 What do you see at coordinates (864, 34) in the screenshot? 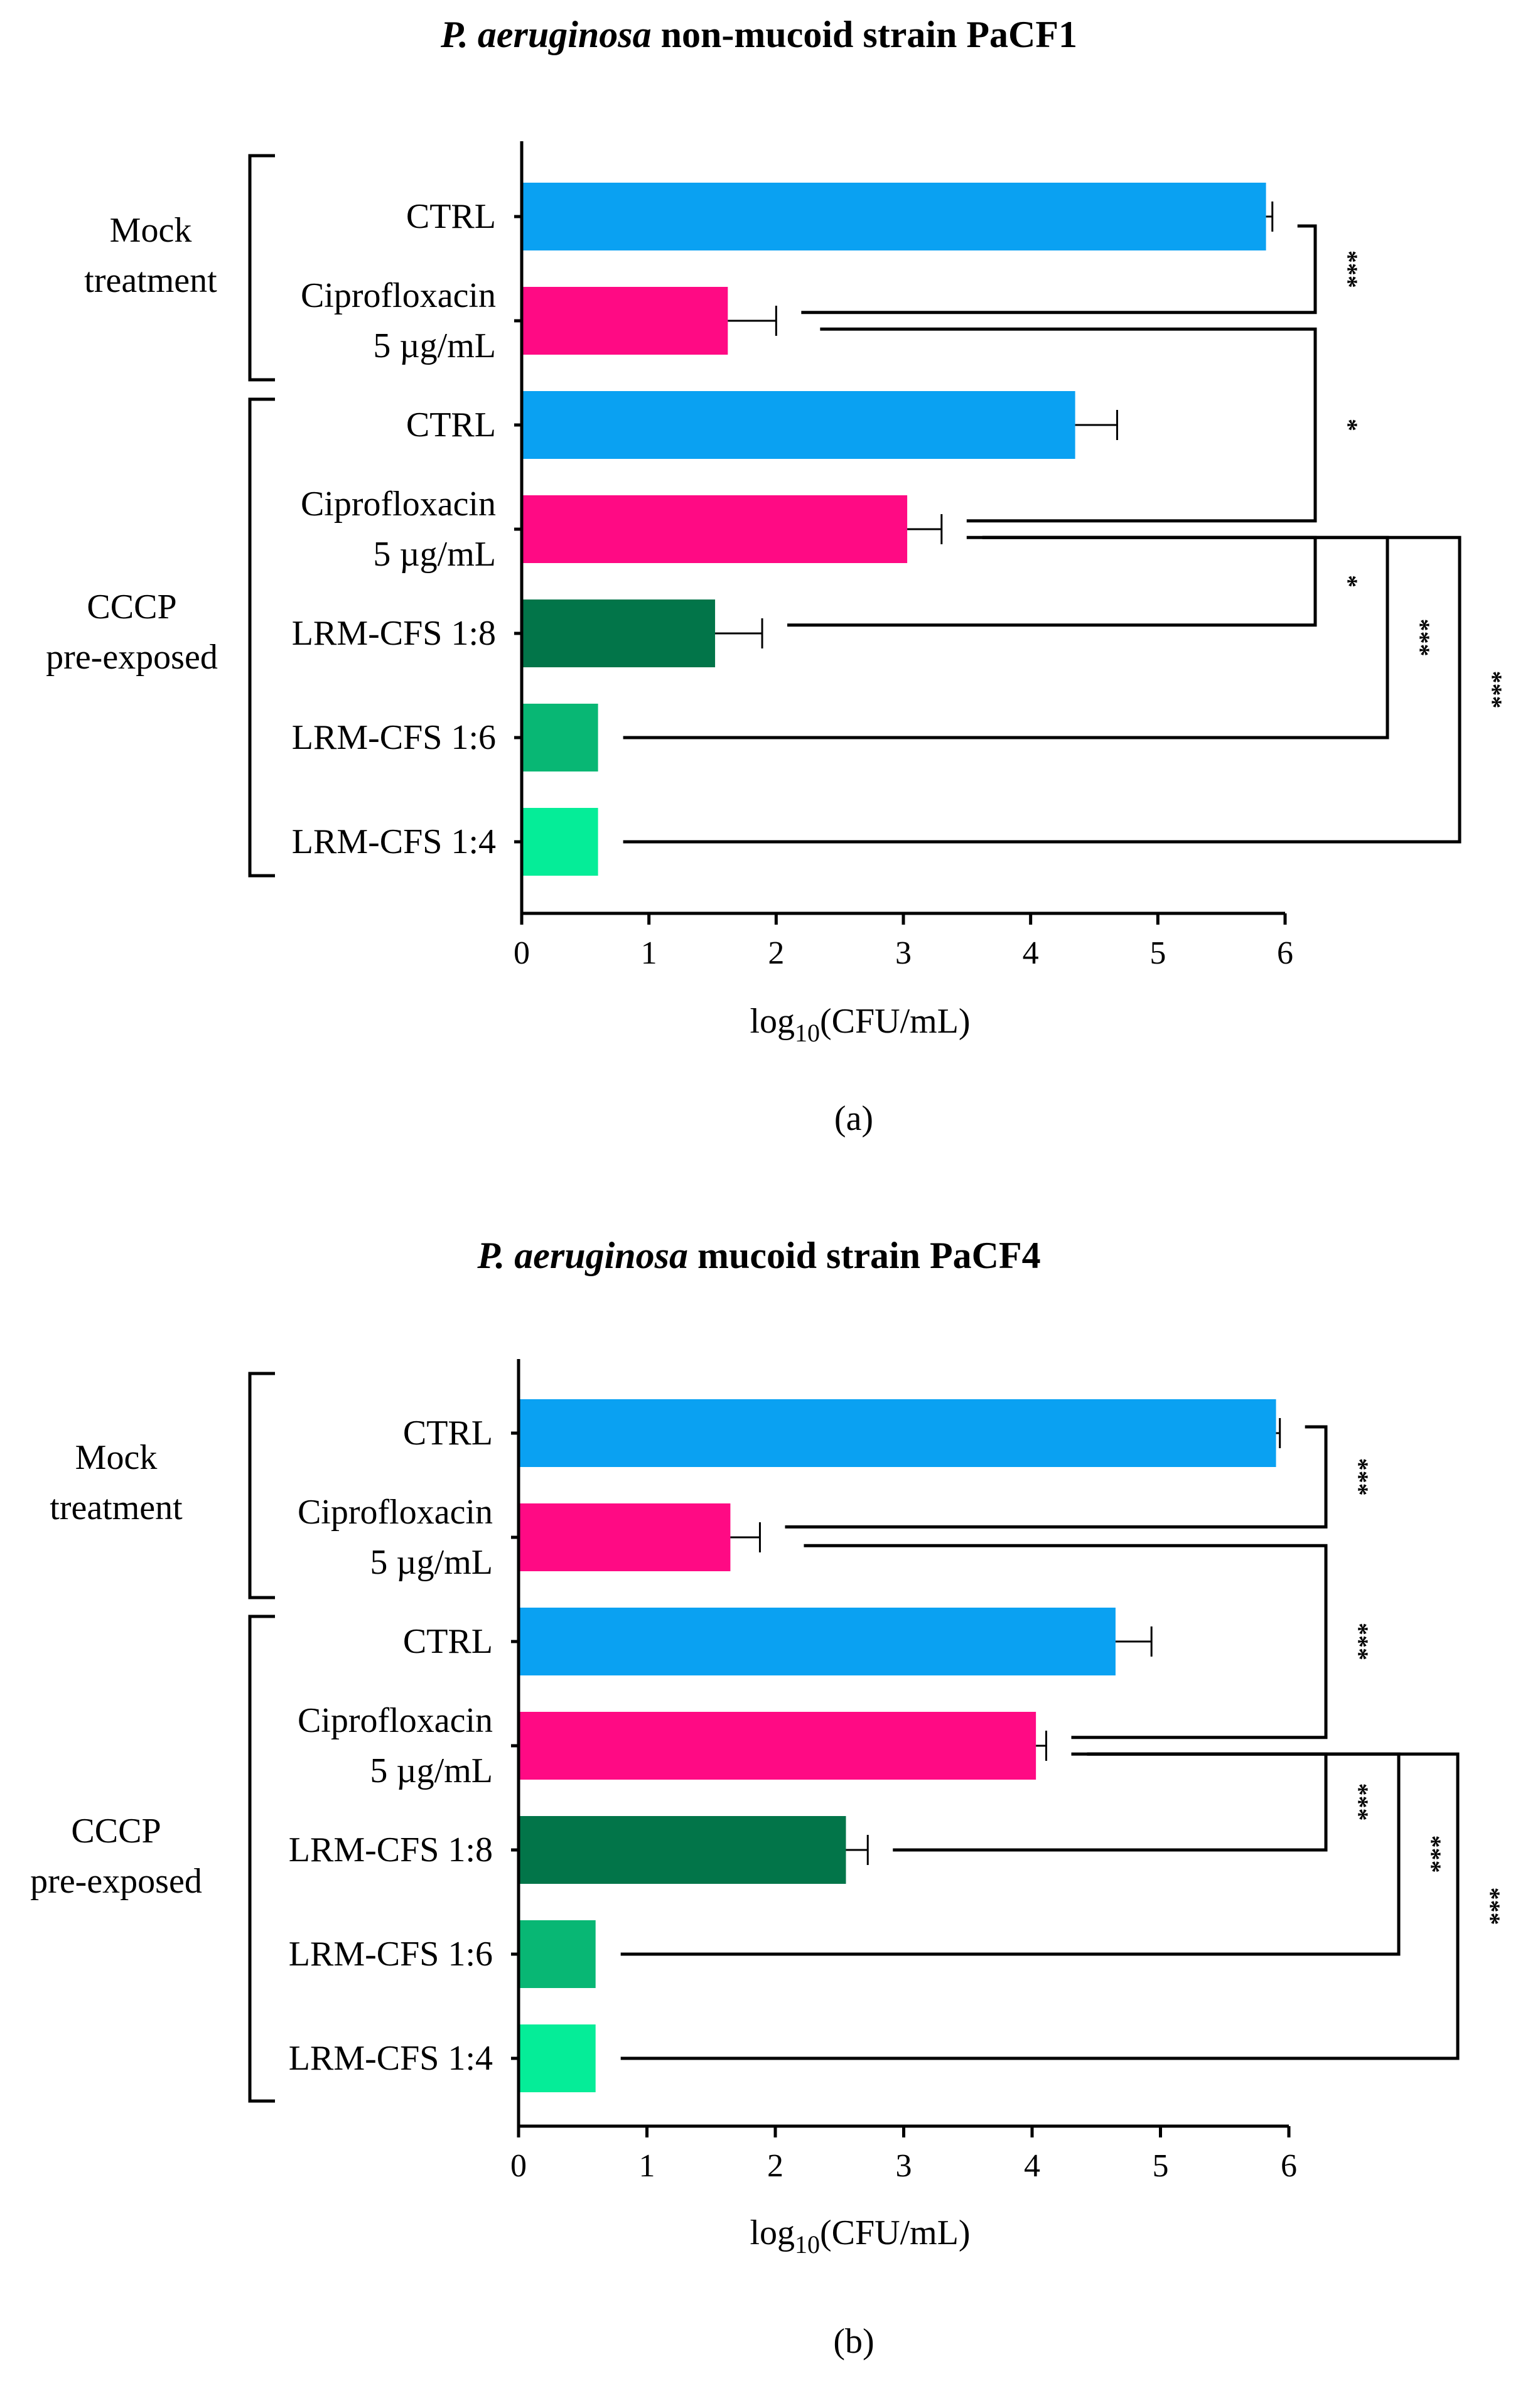
I see `title-strain: non-mucoid strain PaCF1` at bounding box center [864, 34].